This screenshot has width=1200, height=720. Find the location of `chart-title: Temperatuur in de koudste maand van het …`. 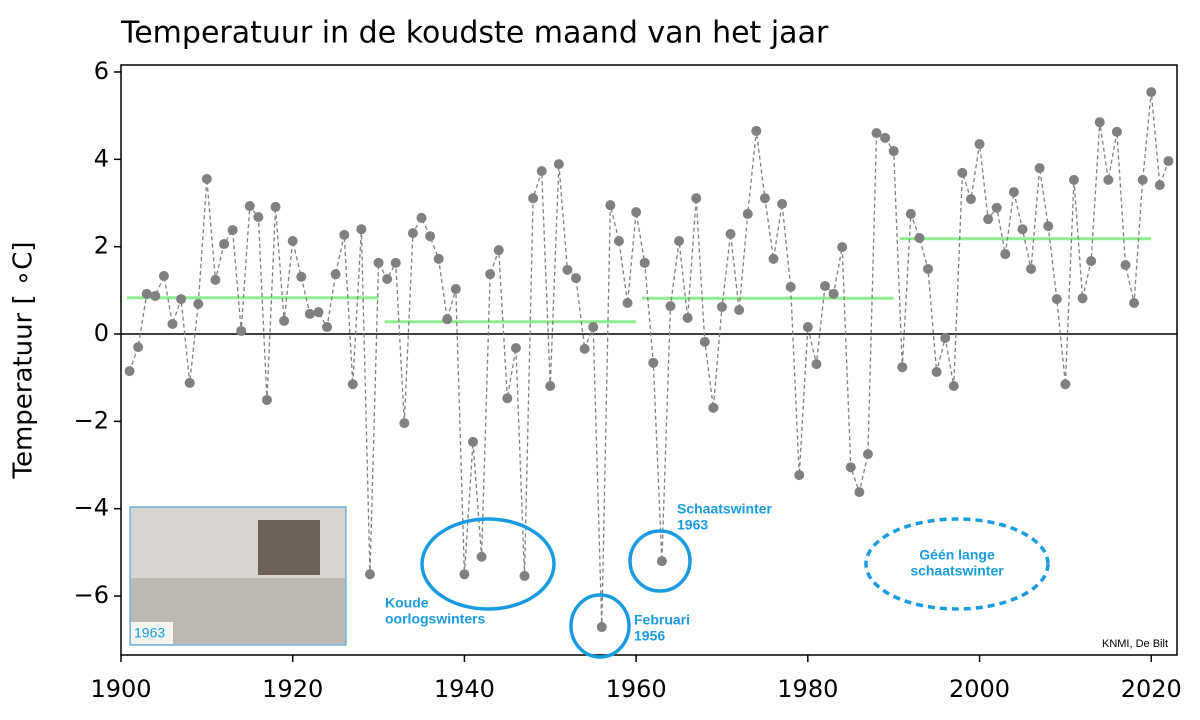

chart-title: Temperatuur in de koudste maand van het … is located at coordinates (474, 33).